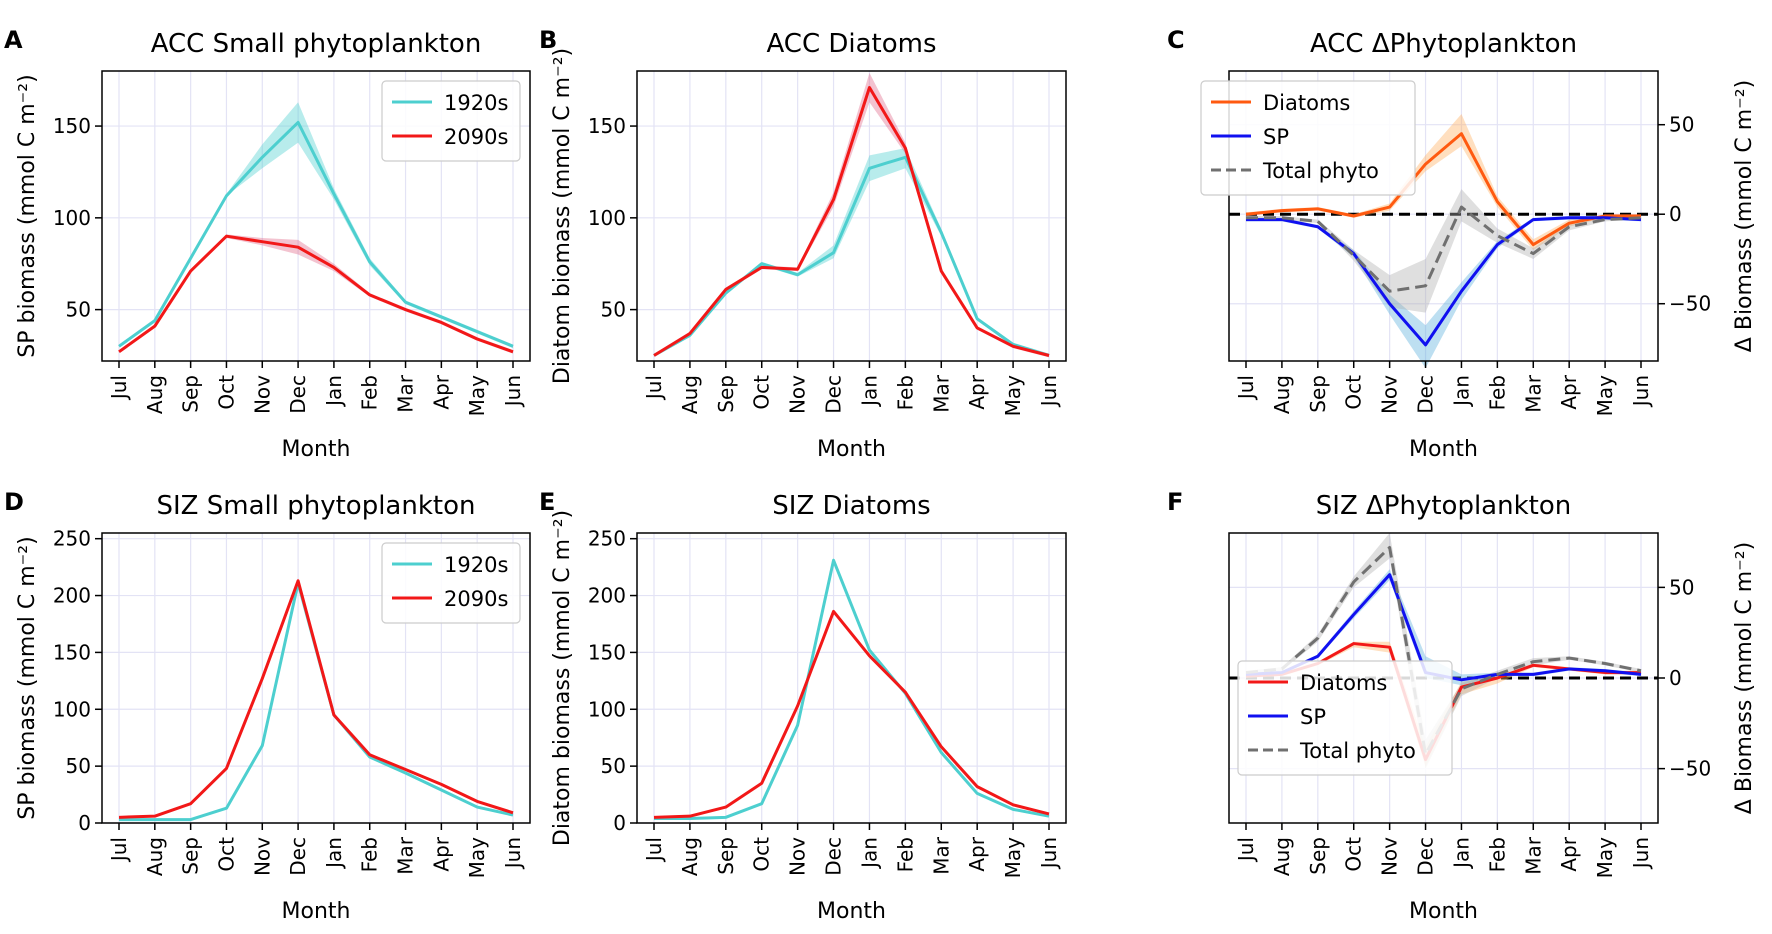 This screenshot has width=1772, height=934. Describe the element at coordinates (451, 121) in the screenshot. I see `legend: 1920s 2090s` at that location.